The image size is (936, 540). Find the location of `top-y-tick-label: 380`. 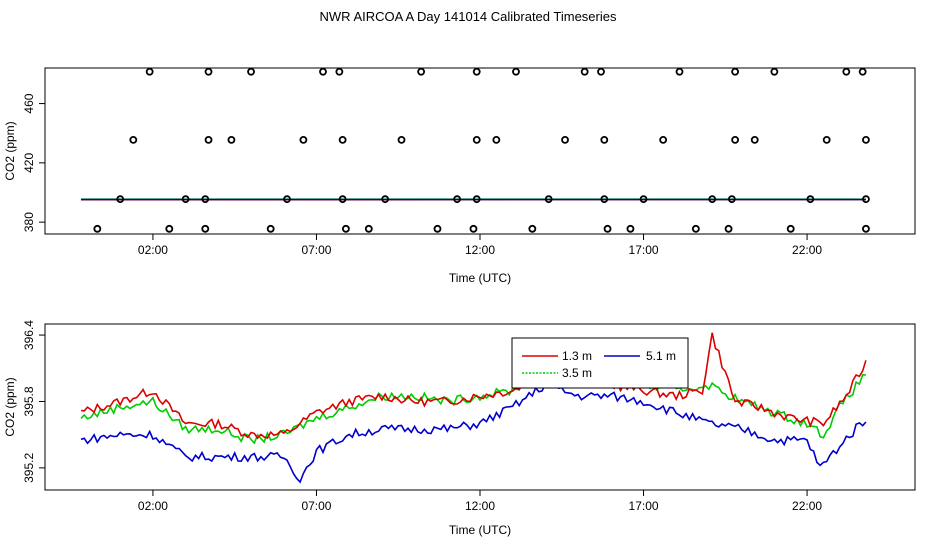

top-y-tick-label: 380 is located at coordinates (29, 222).